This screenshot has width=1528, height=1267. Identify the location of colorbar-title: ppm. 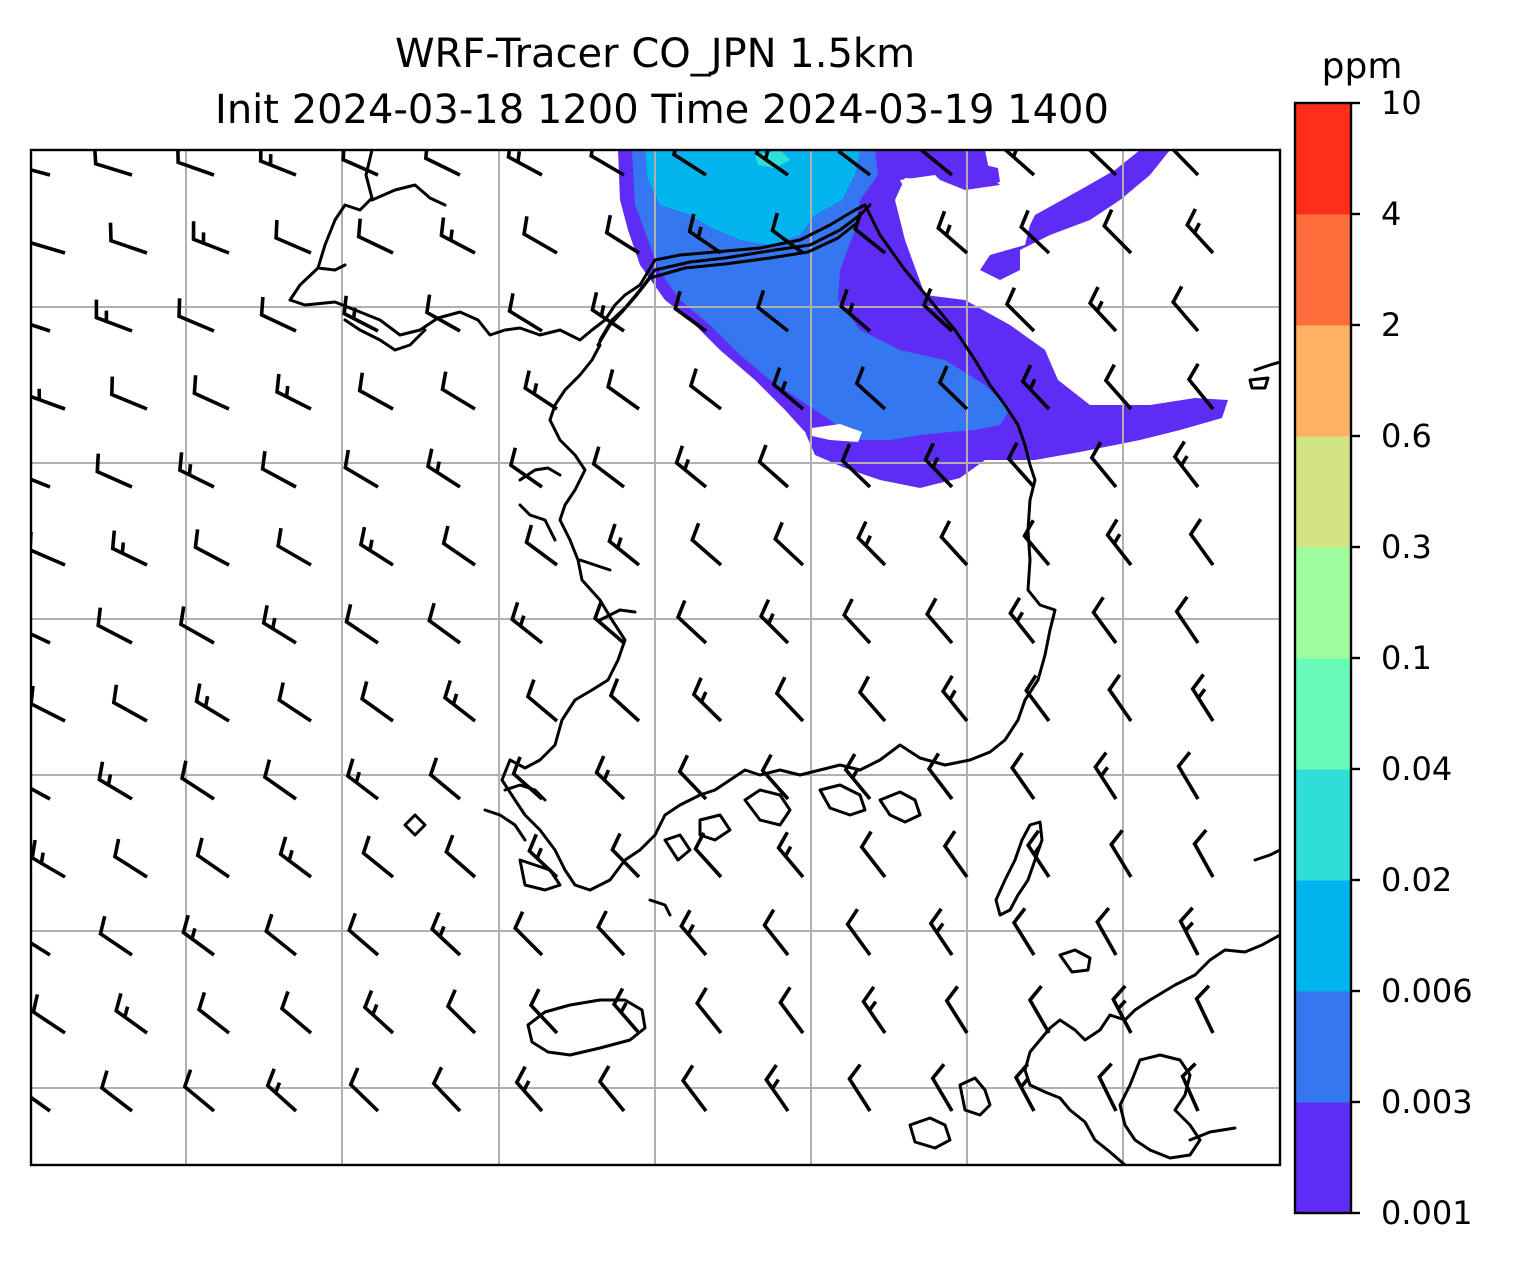
(1362, 66).